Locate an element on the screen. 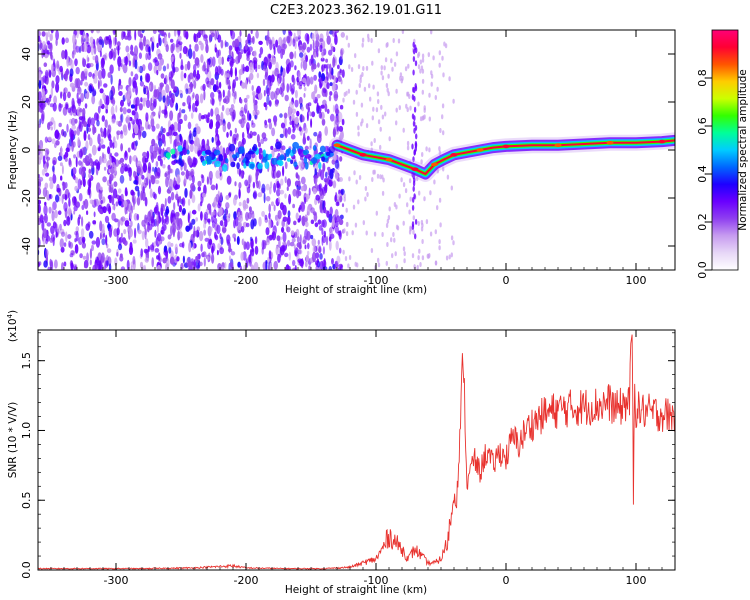 Image resolution: width=750 pixels, height=600 pixels. x-tick-label: 100 is located at coordinates (636, 280).